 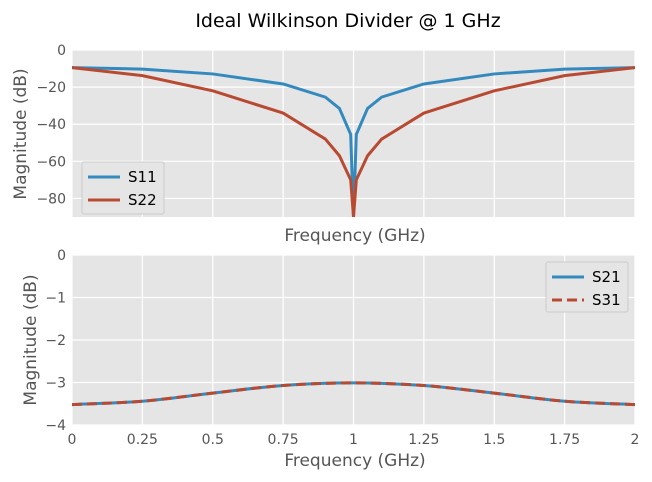 What do you see at coordinates (494, 440) in the screenshot?
I see `bottom-xtick-label: 1.5` at bounding box center [494, 440].